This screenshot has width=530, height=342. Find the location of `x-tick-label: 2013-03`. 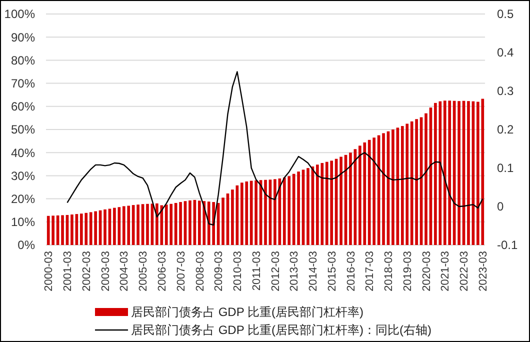

x-tick-label: 2013-03 is located at coordinates (294, 271).